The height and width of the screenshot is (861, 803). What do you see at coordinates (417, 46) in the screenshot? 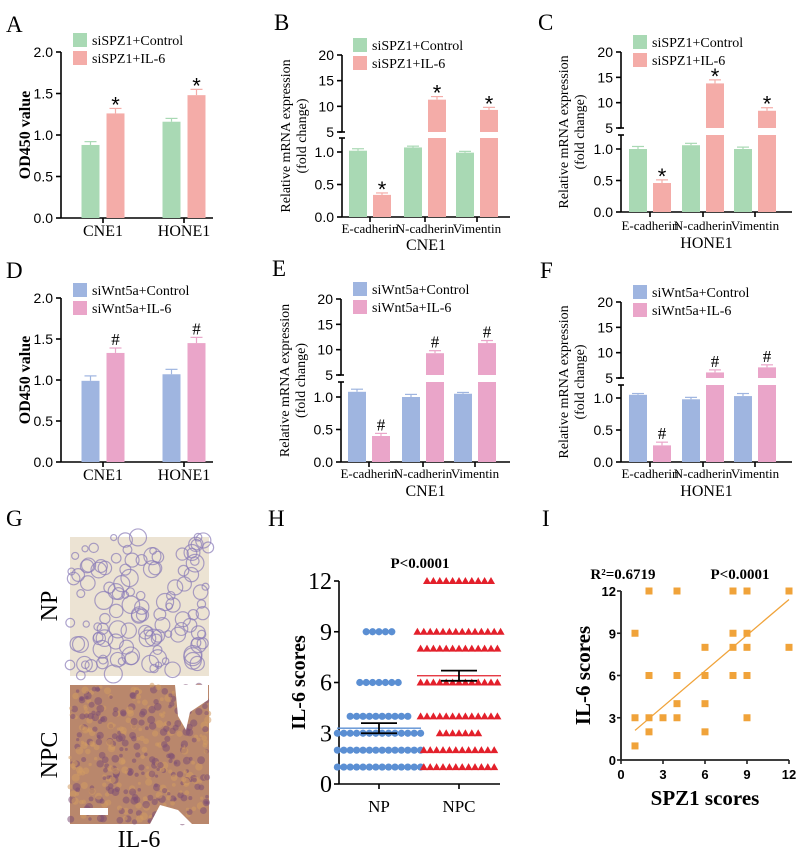
I see `legend-label: siSPZ1+Control` at bounding box center [417, 46].